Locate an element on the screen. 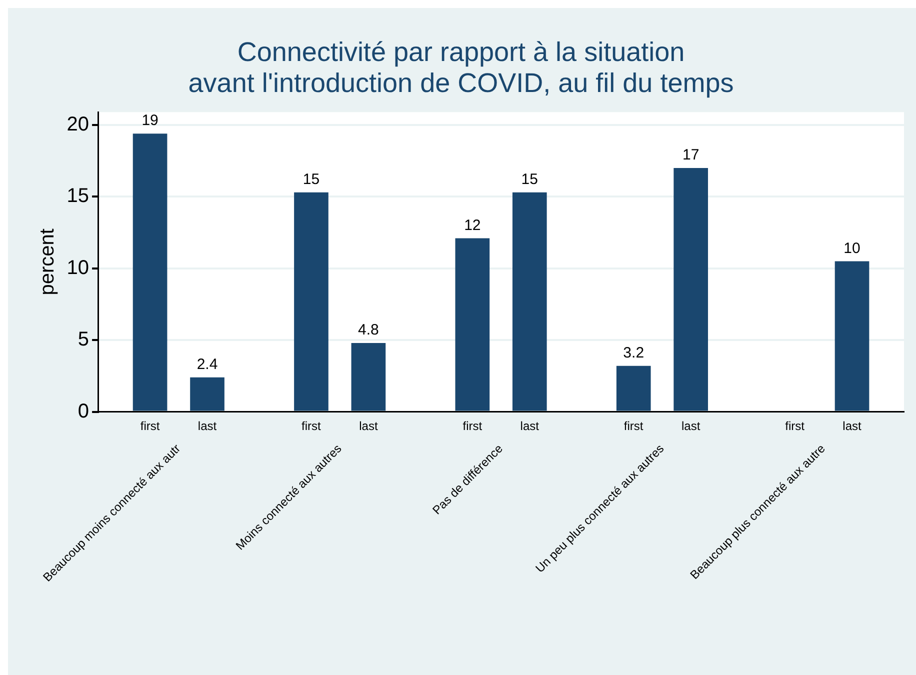 Image resolution: width=916 pixels, height=675 pixels. y-tick-label: 10 is located at coordinates (78, 267).